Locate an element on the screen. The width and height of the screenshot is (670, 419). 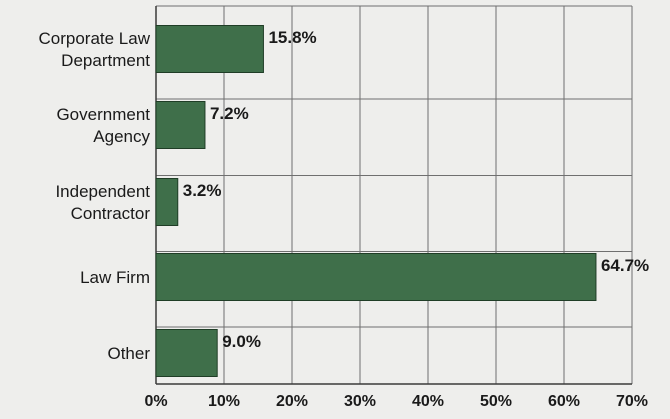
category-label: Independent is located at coordinates (102, 191).